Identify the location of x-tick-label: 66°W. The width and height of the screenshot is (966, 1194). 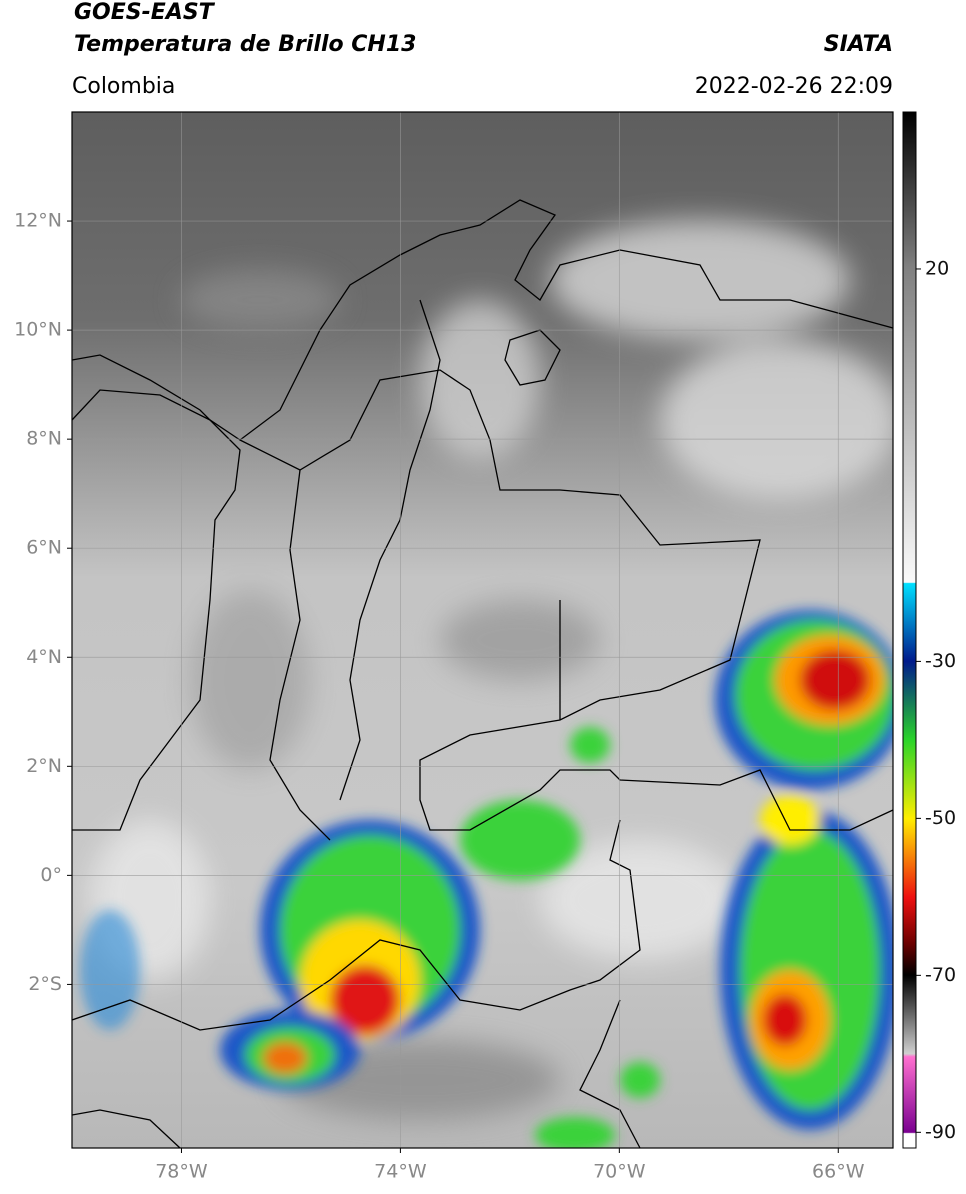
(838, 1172).